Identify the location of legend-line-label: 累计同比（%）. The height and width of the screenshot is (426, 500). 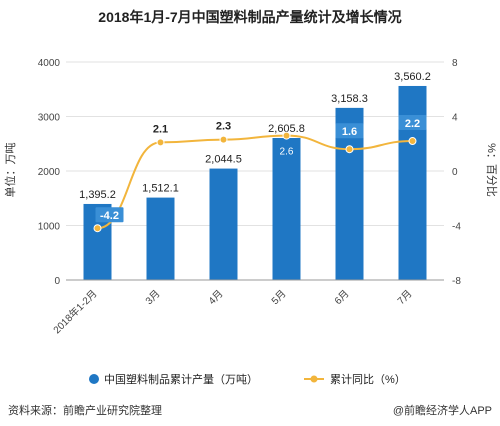
(368, 379).